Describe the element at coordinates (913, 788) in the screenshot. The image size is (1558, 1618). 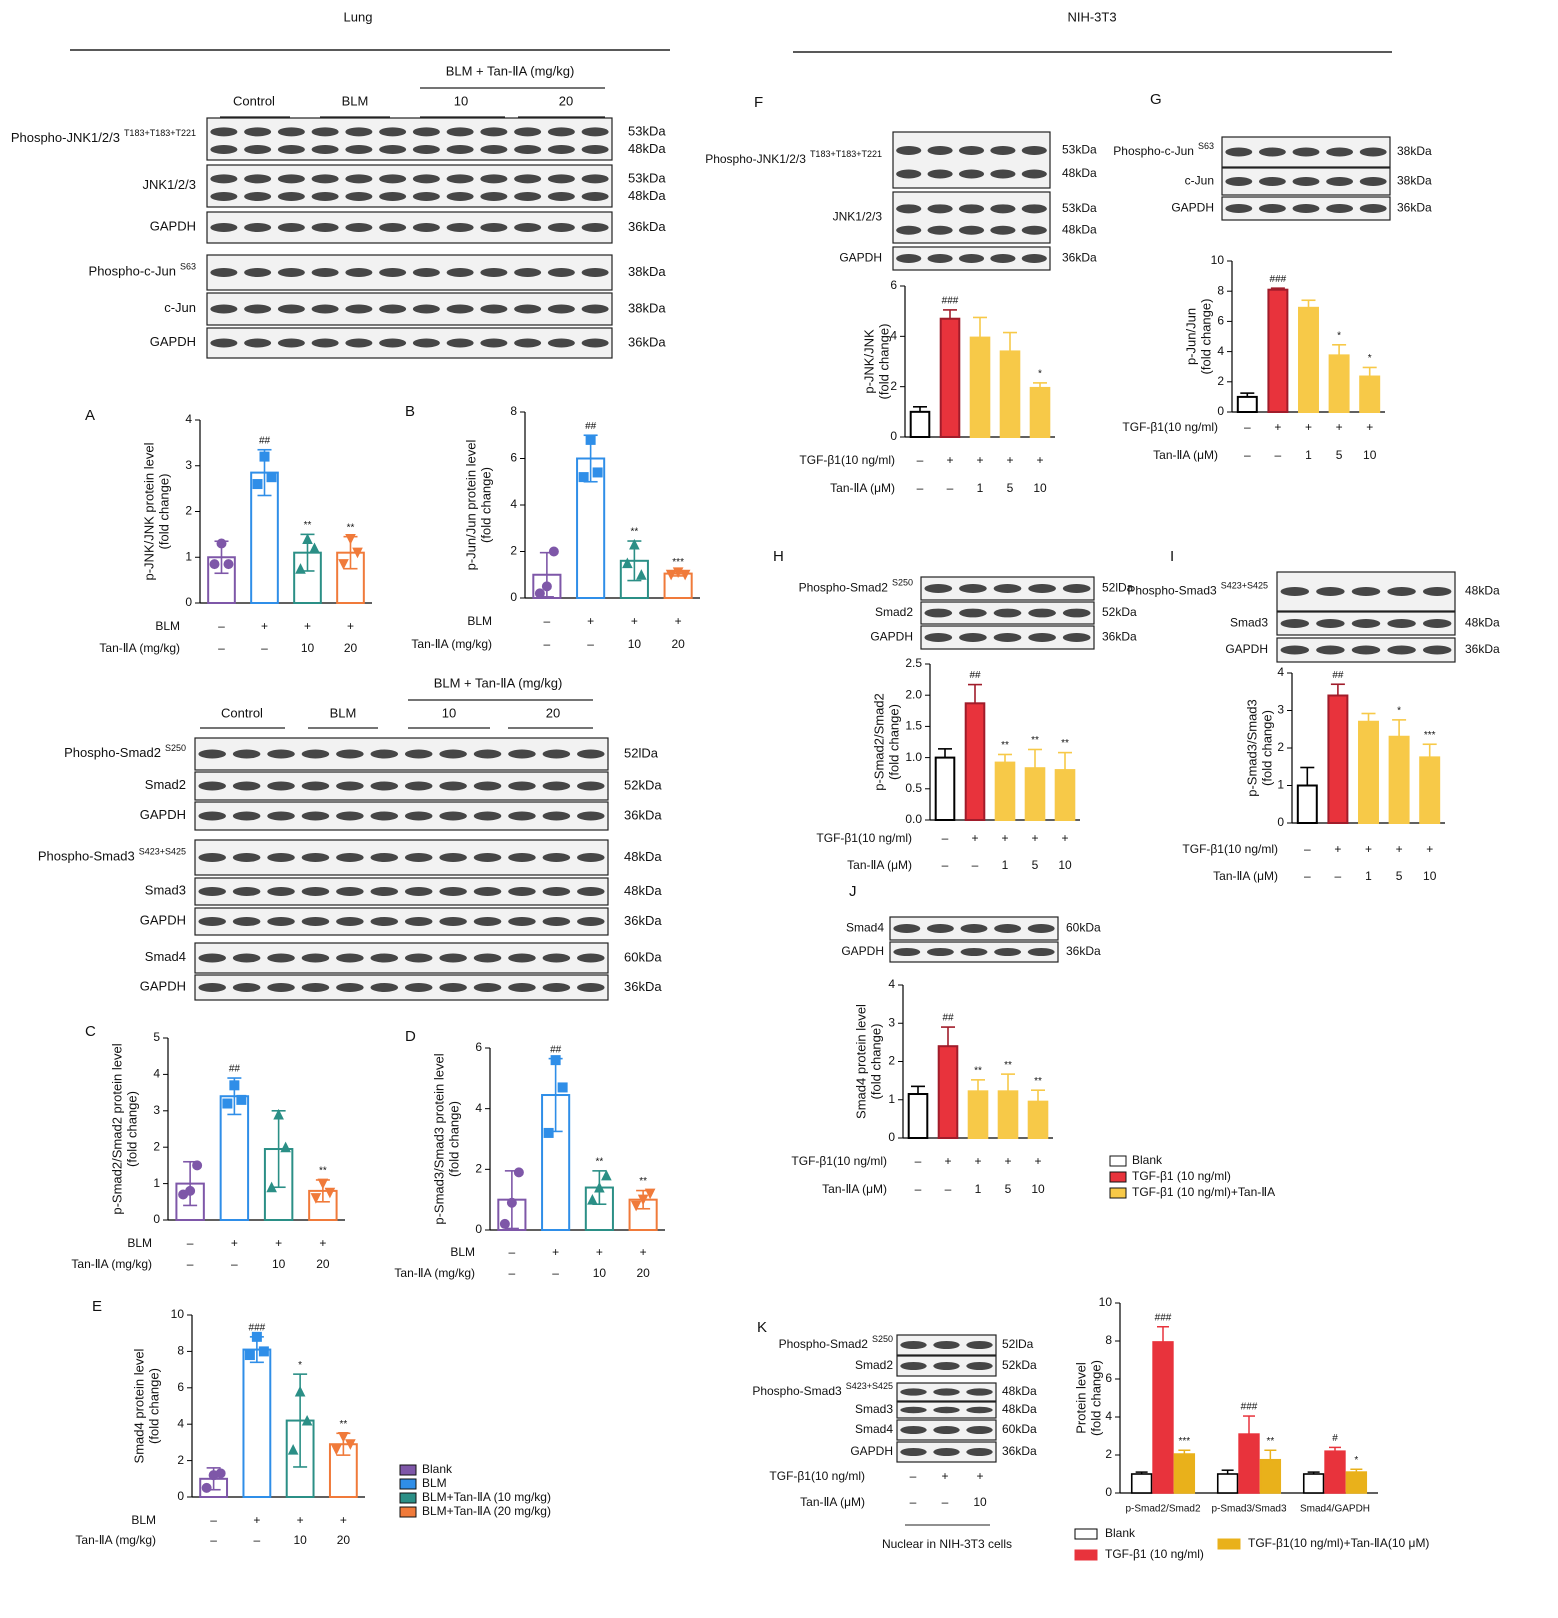
I see `y-tick-label: 0.5` at that location.